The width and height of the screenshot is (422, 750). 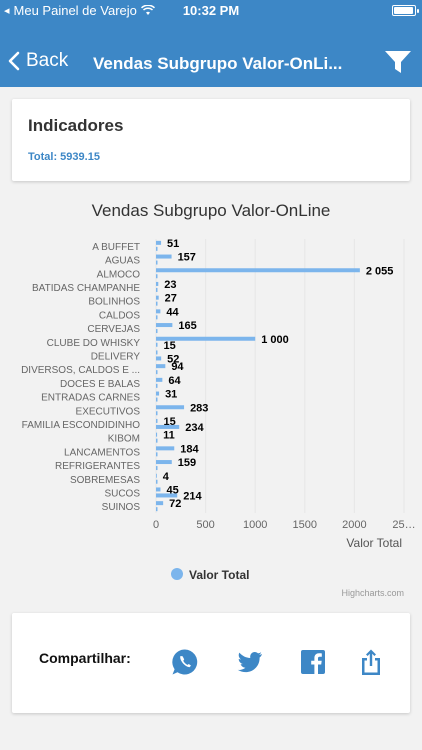 What do you see at coordinates (122, 493) in the screenshot?
I see `category-label: SUCOS` at bounding box center [122, 493].